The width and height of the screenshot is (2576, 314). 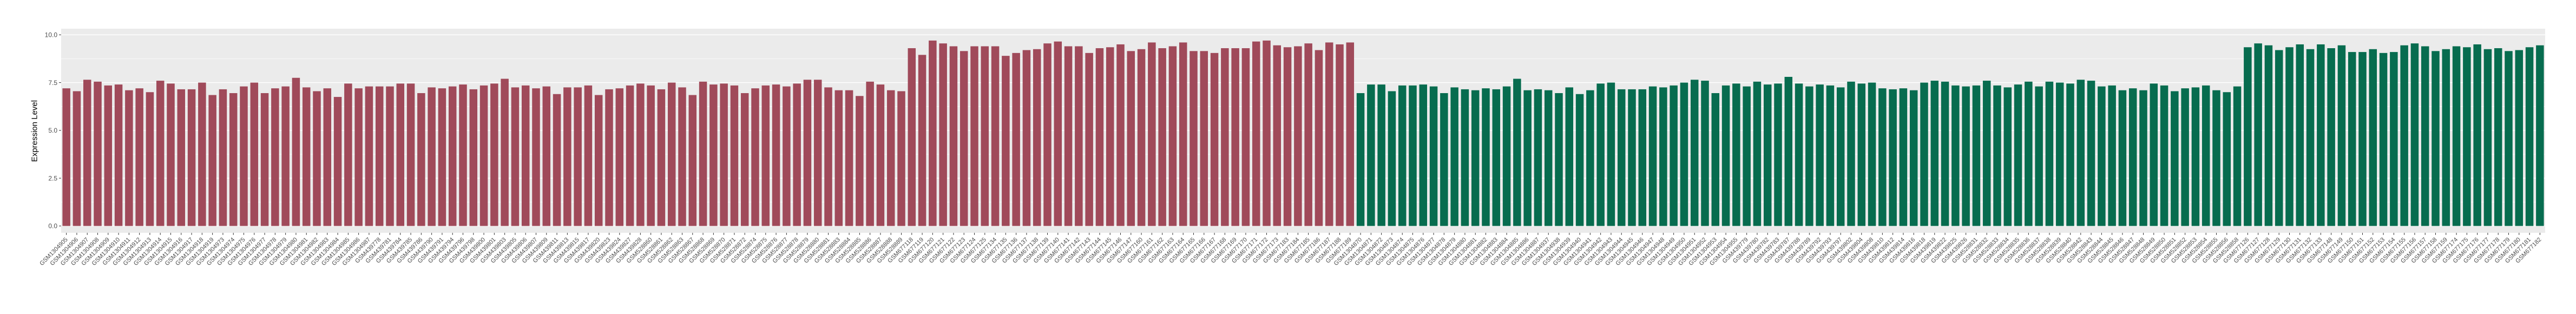 I want to click on y-axis-title: Expression Level, so click(x=35, y=131).